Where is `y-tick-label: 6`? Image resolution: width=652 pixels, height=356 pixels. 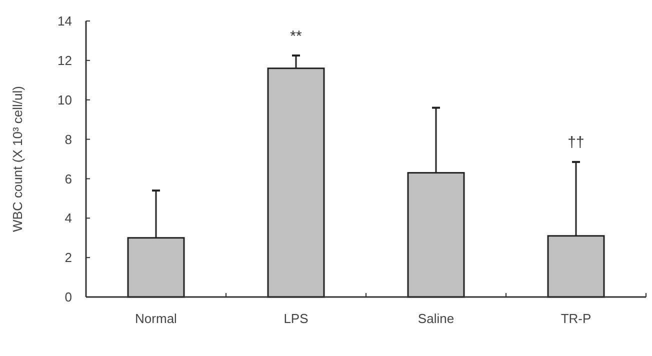
y-tick-label: 6 is located at coordinates (68, 178).